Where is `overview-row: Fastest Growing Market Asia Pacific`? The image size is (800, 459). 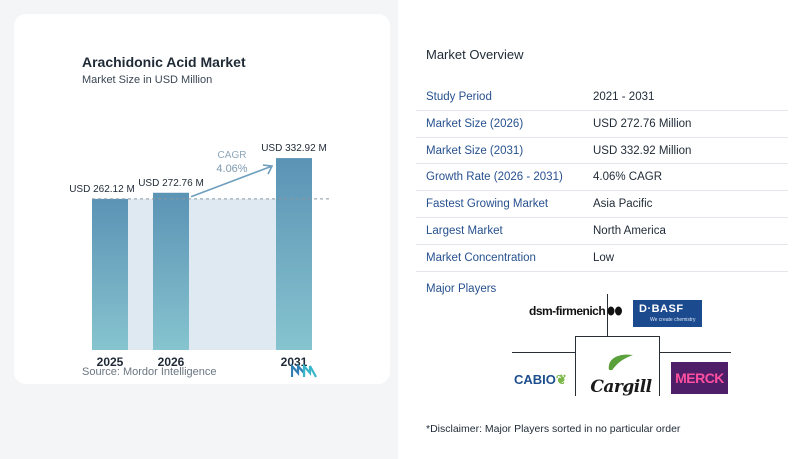 overview-row: Fastest Growing Market Asia Pacific is located at coordinates (602, 204).